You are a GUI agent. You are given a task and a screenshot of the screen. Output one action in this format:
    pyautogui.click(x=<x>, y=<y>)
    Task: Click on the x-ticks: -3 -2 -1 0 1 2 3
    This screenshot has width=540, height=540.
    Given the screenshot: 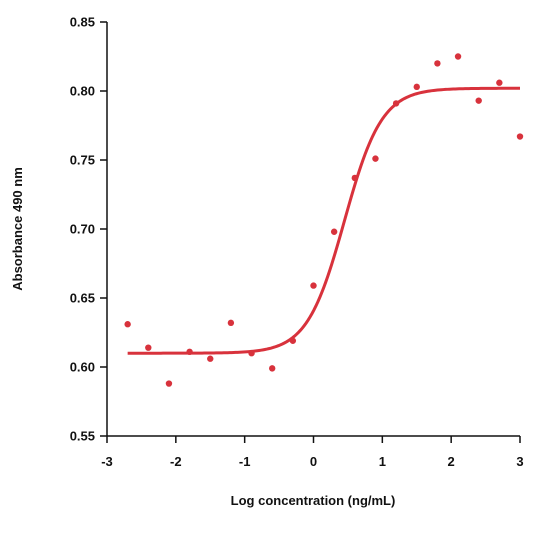 What is the action you would take?
    pyautogui.click(x=312, y=452)
    